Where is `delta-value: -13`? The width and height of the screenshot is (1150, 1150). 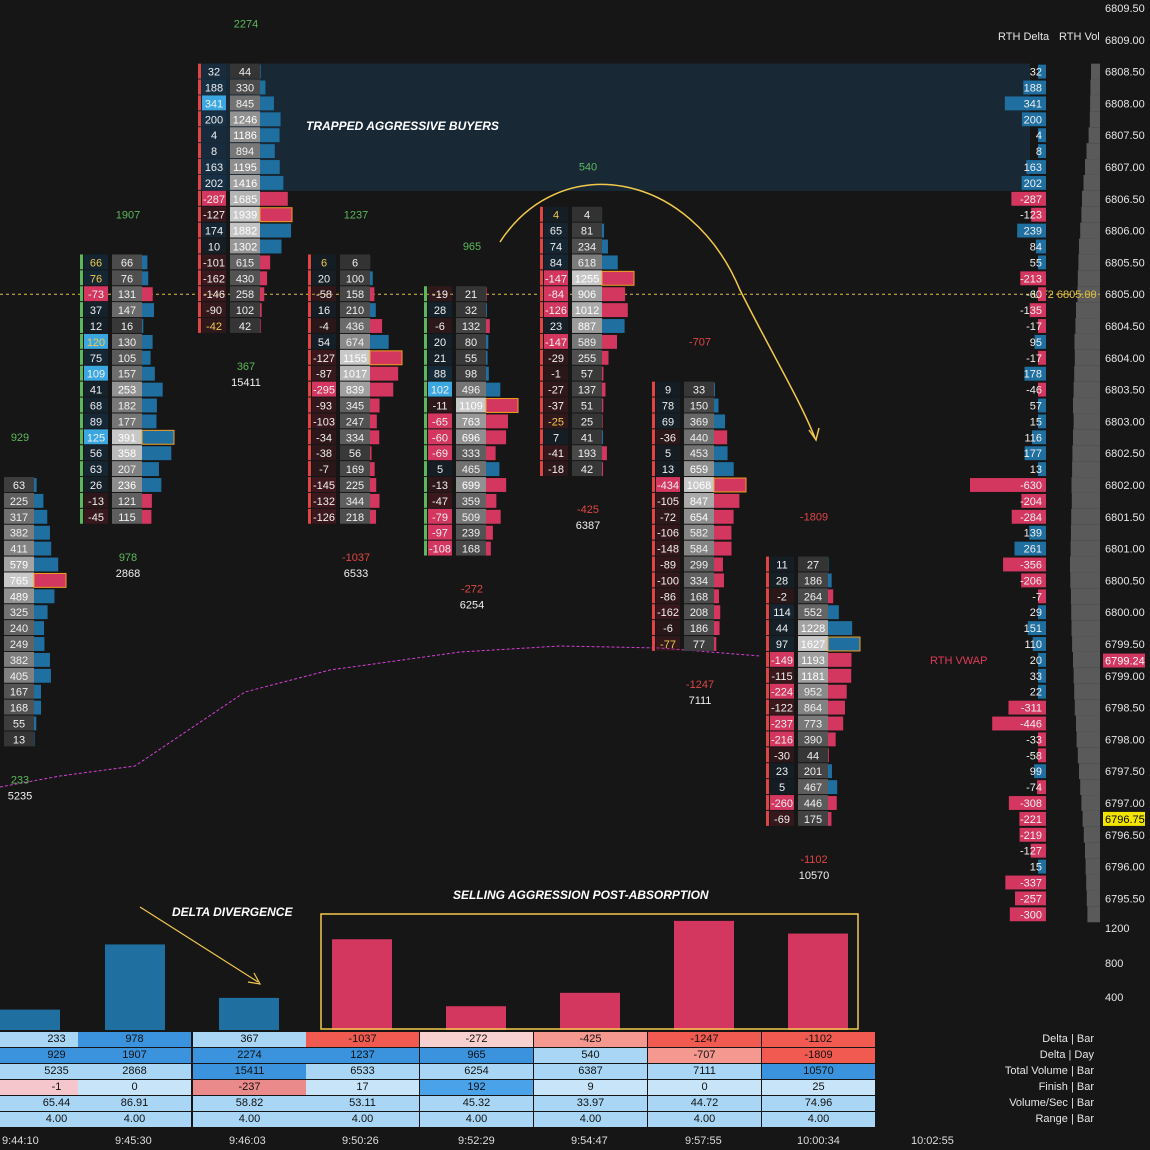
delta-value: -13 is located at coordinates (96, 502).